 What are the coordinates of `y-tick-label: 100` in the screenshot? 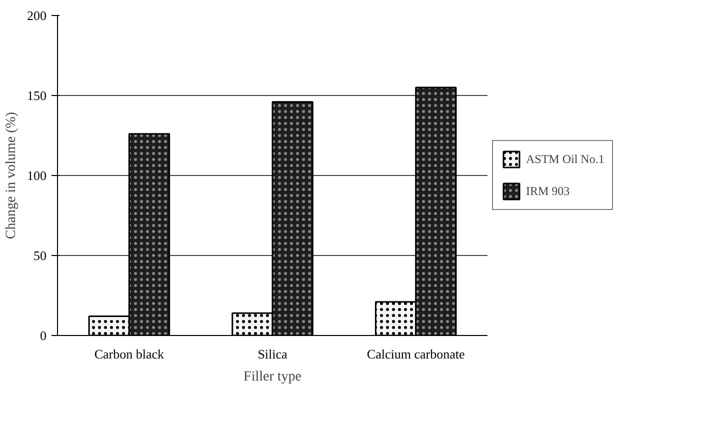 It's located at (36, 175).